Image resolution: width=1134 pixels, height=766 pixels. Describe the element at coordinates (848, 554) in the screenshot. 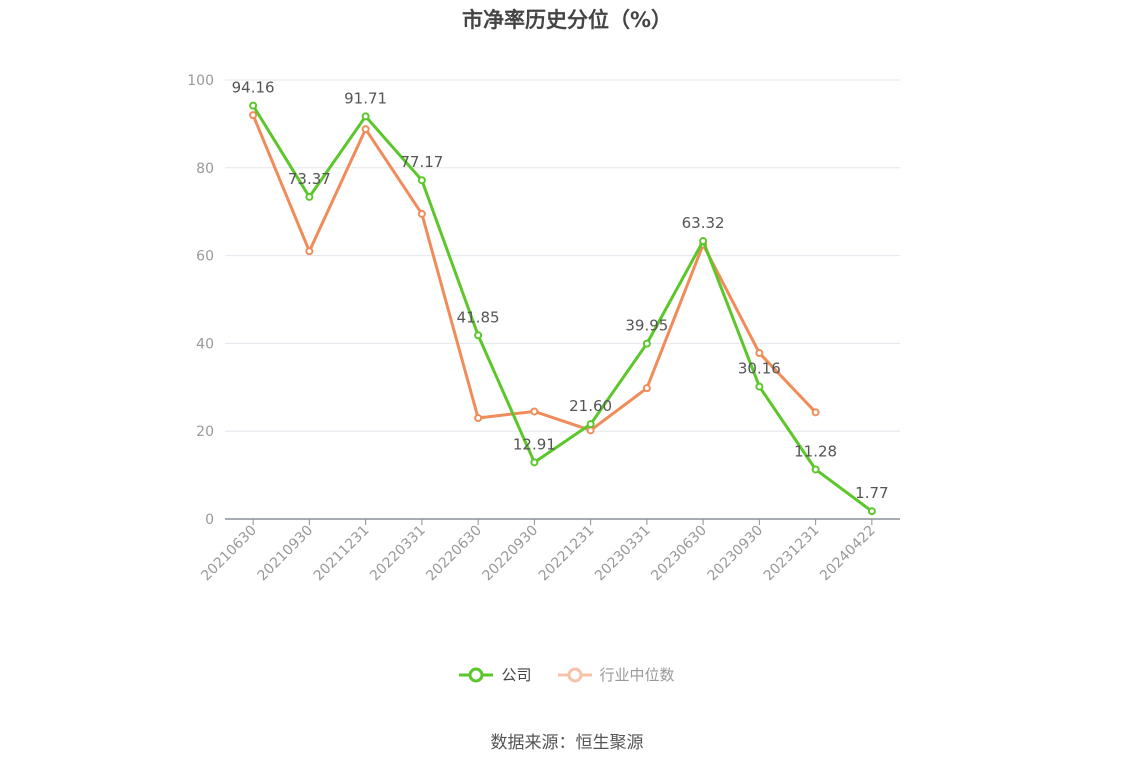

I see `x-tick-label: 20240422` at that location.